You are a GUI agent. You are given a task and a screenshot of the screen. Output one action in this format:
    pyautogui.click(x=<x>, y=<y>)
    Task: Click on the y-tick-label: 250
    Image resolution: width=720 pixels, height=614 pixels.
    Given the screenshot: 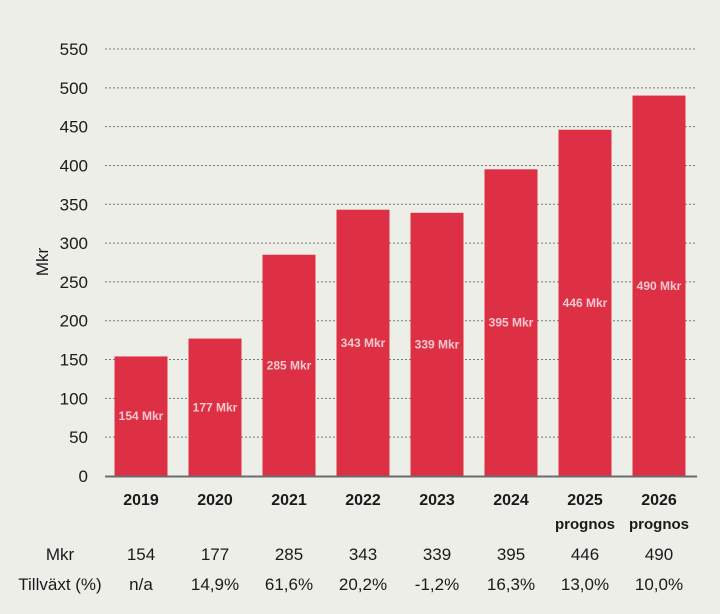 What is the action you would take?
    pyautogui.click(x=74, y=282)
    